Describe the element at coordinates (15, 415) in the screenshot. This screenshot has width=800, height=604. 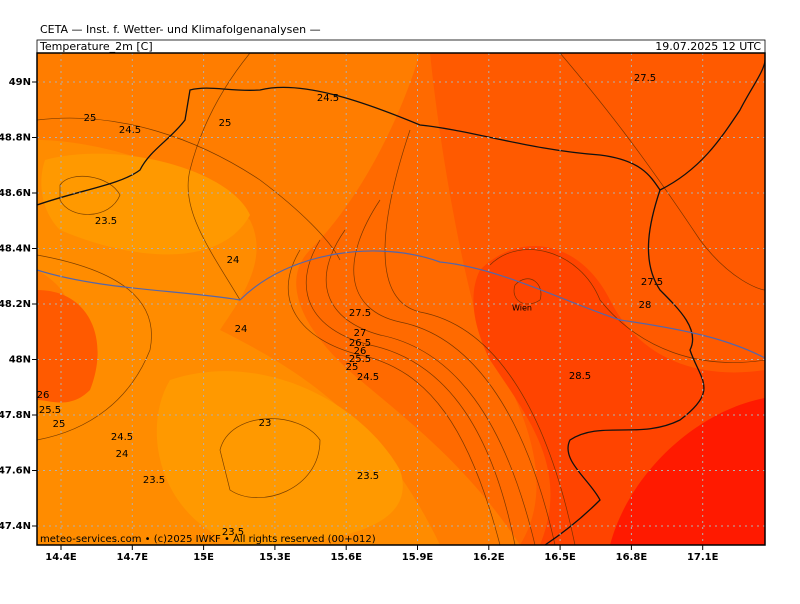
I see `y-axis-label: 47.8N` at that location.